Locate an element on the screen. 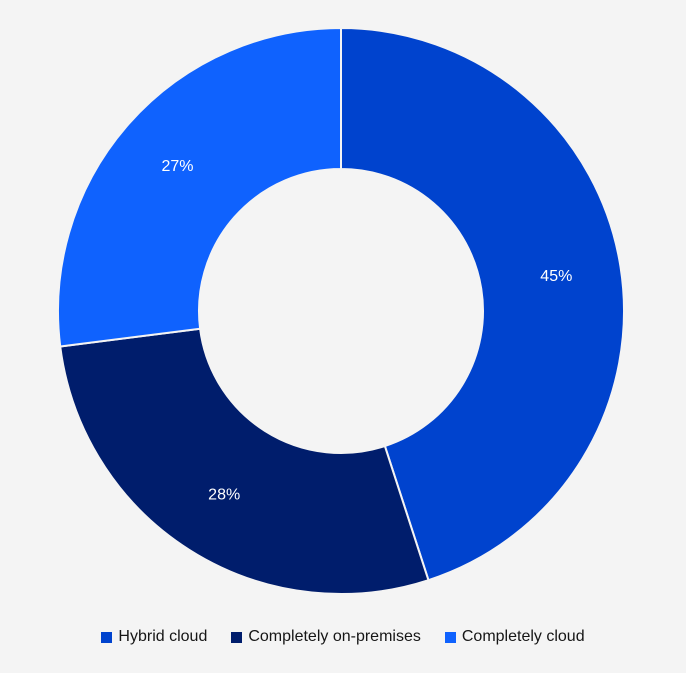 This screenshot has width=686, height=673. legend-label-completely-cloud: Completely cloud is located at coordinates (523, 636).